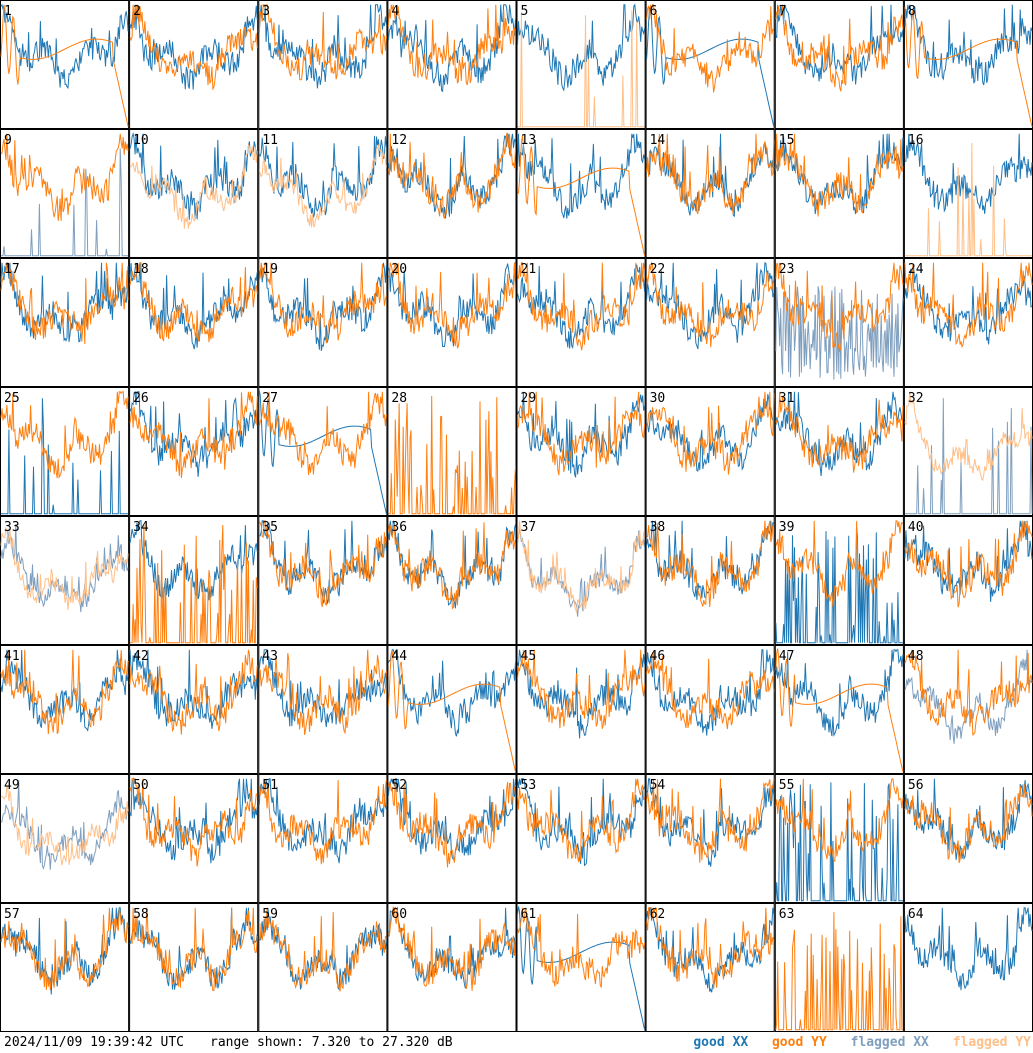  What do you see at coordinates (141, 269) in the screenshot?
I see `panel-number: 18` at bounding box center [141, 269].